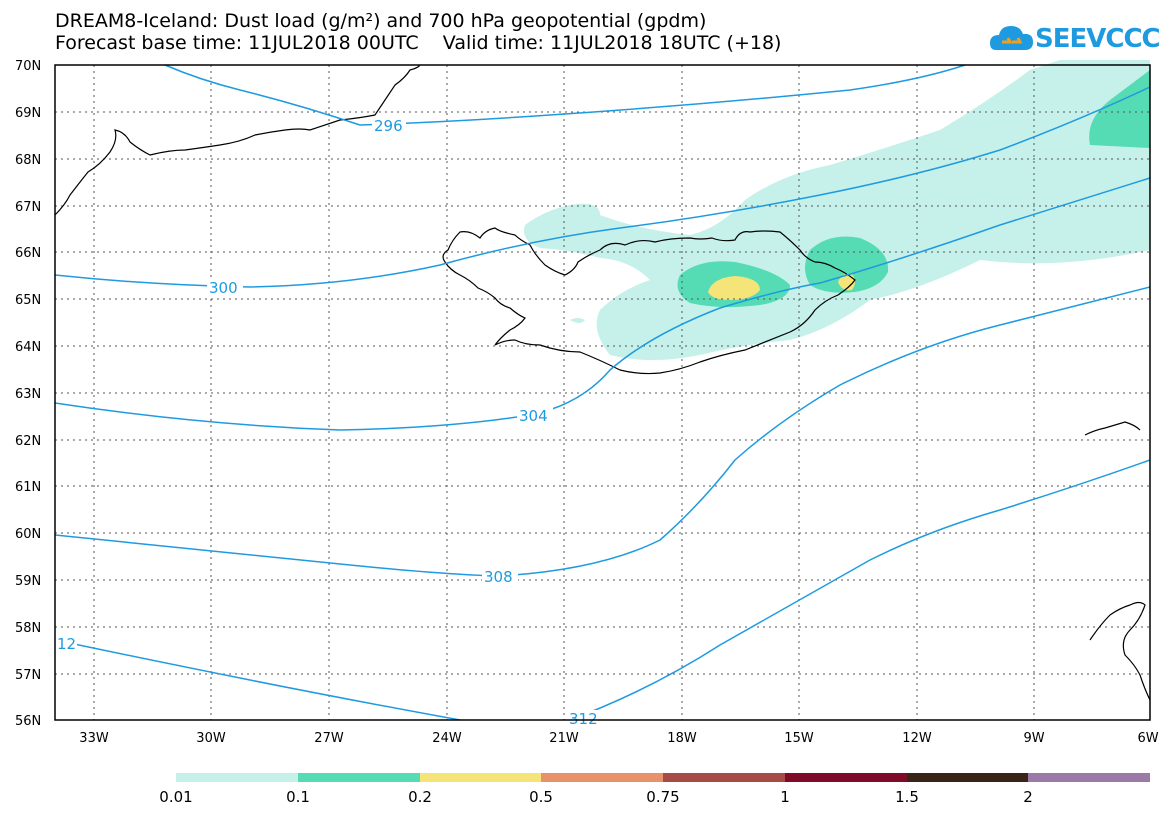  I want to click on lat-label: 67N, so click(28, 207).